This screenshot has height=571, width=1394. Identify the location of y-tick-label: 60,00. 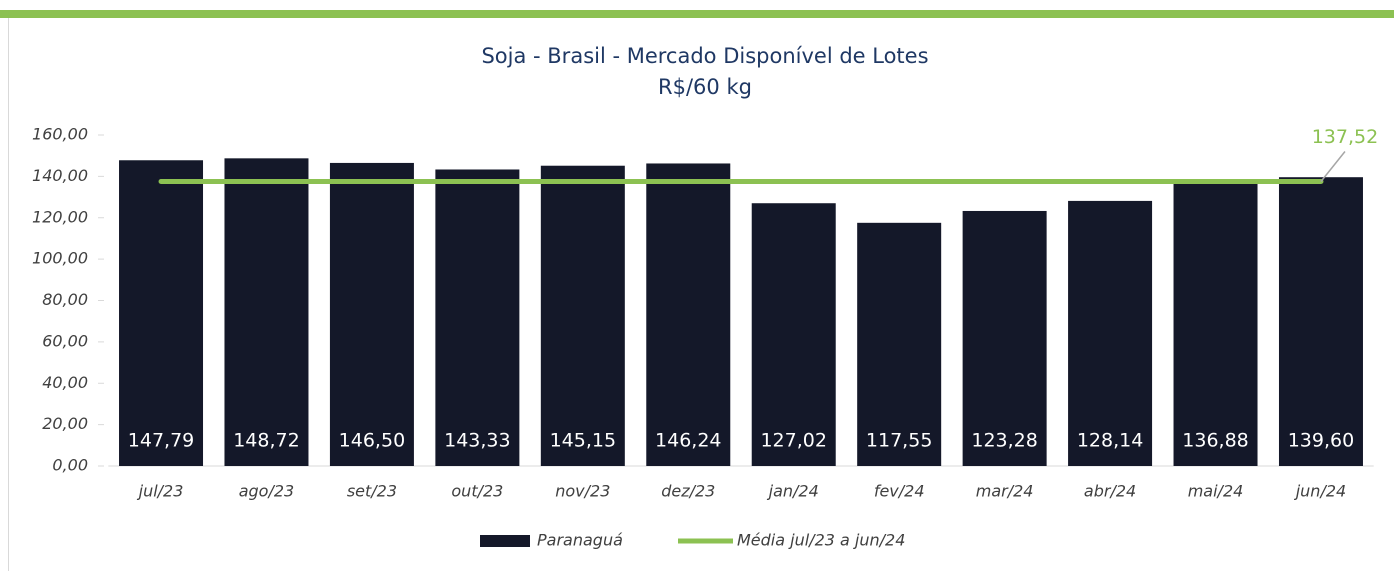
(65, 340).